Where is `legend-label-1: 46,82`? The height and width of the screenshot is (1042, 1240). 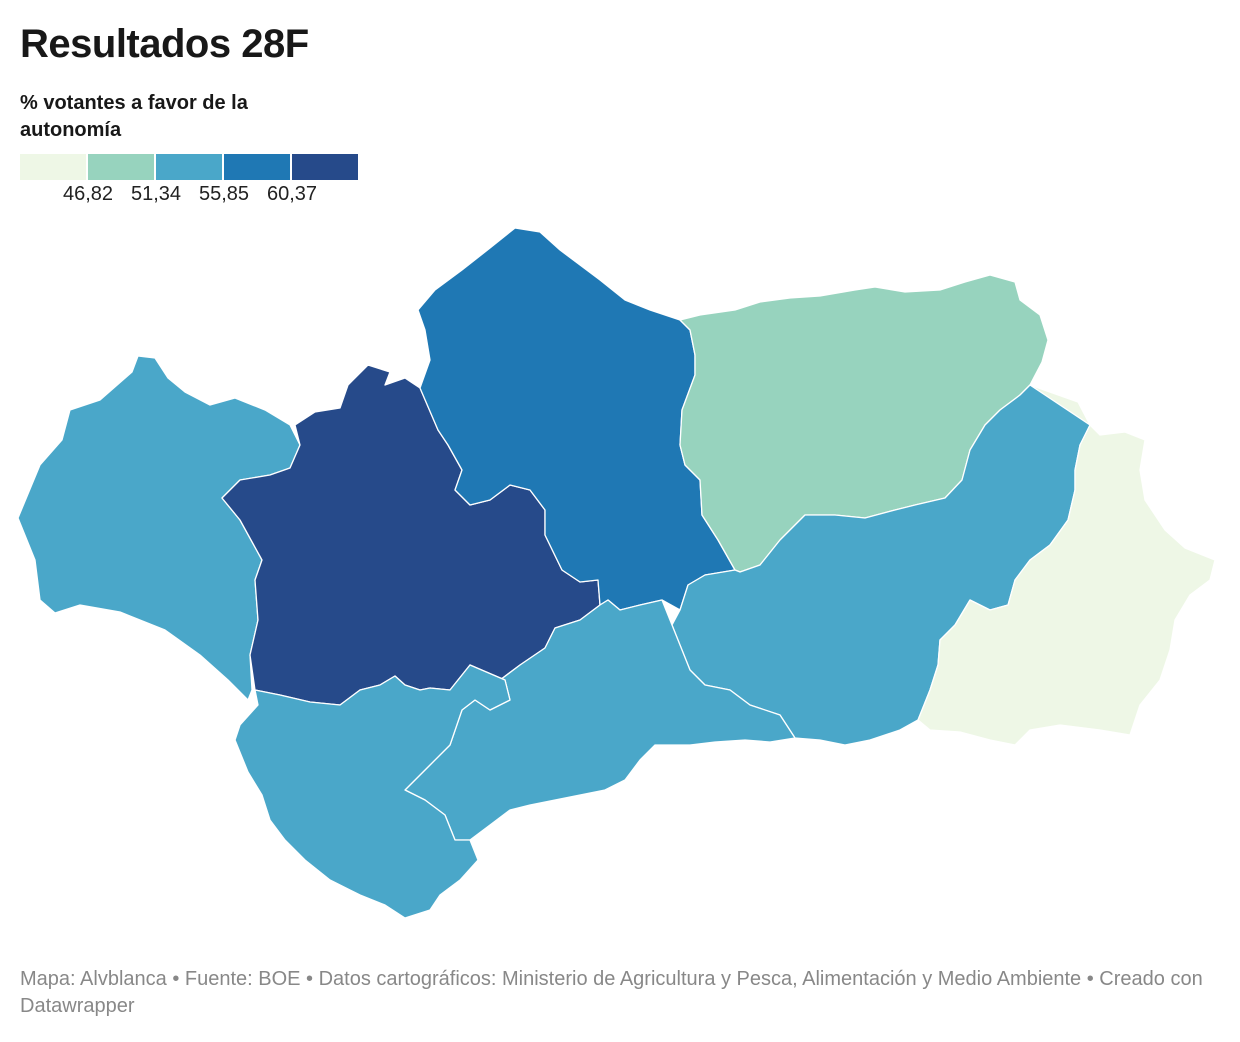
legend-label-1: 46,82 is located at coordinates (88, 194).